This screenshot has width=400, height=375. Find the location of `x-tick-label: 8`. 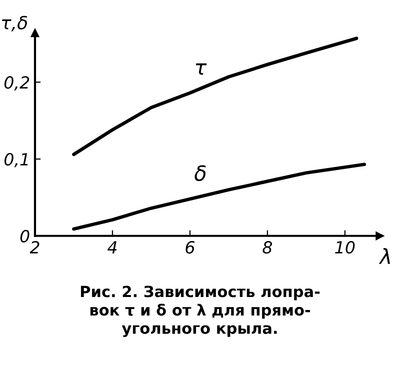

x-tick-label: 8 is located at coordinates (267, 247).